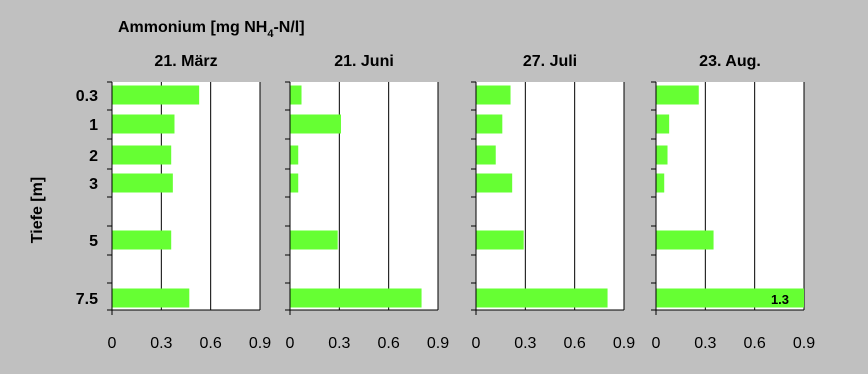 This screenshot has width=868, height=374. What do you see at coordinates (185, 61) in the screenshot?
I see `panel-title: 21. März` at bounding box center [185, 61].